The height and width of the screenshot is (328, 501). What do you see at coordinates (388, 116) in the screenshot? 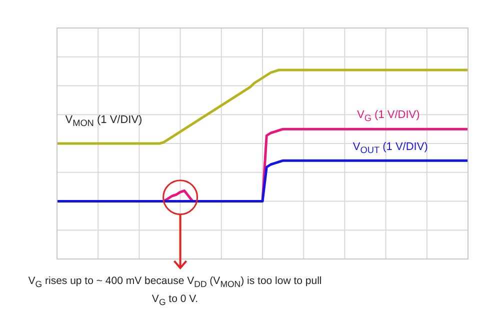
I see `series-label: V$_{G}$ (1 V/DIV)` at bounding box center [388, 116].